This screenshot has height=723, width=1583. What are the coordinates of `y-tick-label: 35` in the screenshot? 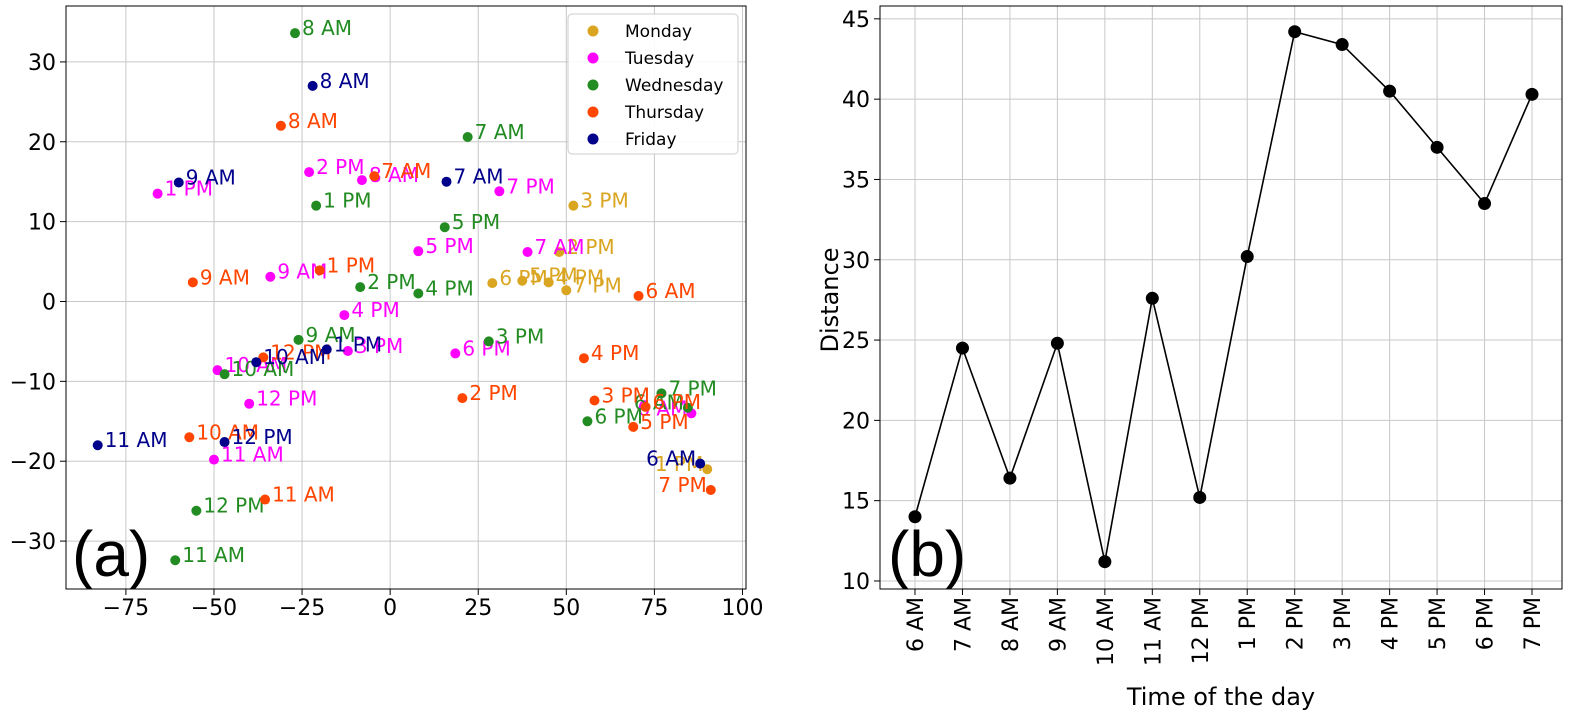 It's located at (856, 180).